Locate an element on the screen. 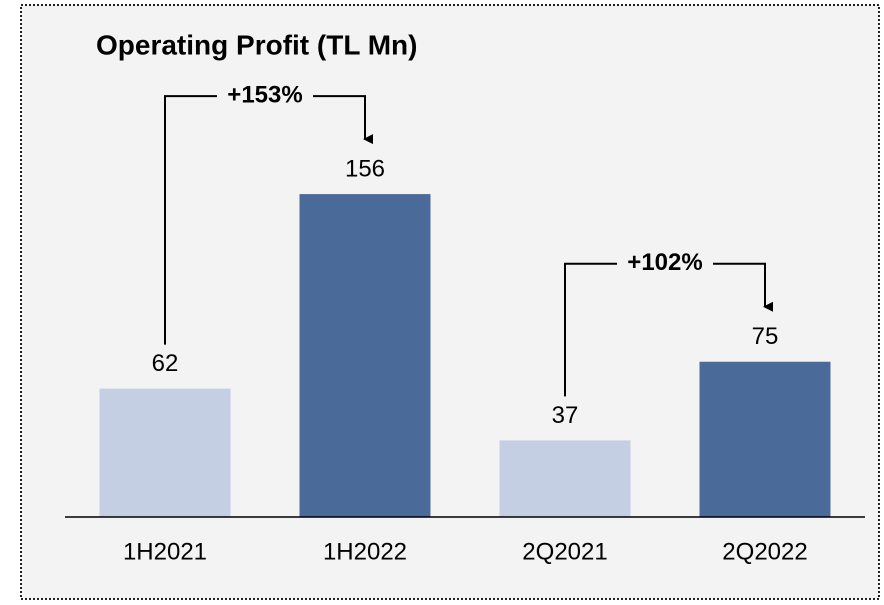 Image resolution: width=884 pixels, height=605 pixels. x-tick-label: 2Q2021 is located at coordinates (564, 551).